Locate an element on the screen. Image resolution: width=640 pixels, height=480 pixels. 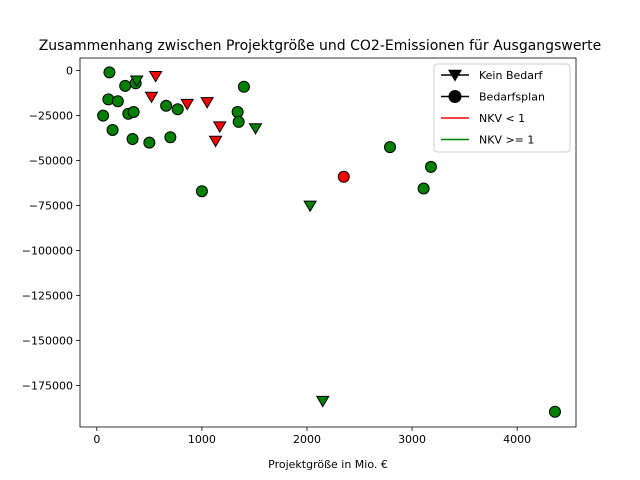
legend: Kein Bedarf Bedarfsplan NKV < 1 NKV >= 1 is located at coordinates (502, 108).